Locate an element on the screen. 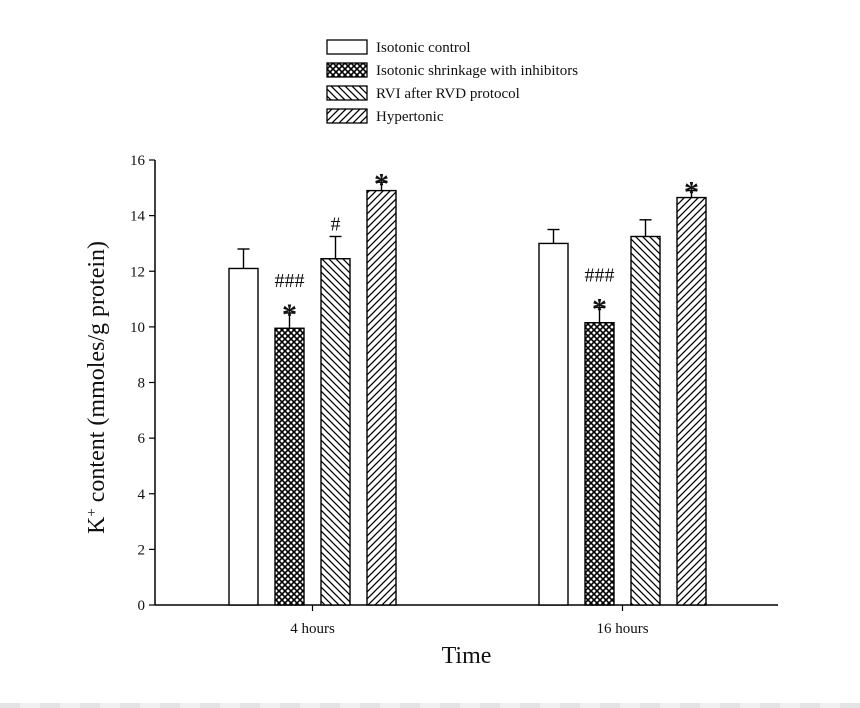  y-tick-label: 16 is located at coordinates (138, 161).